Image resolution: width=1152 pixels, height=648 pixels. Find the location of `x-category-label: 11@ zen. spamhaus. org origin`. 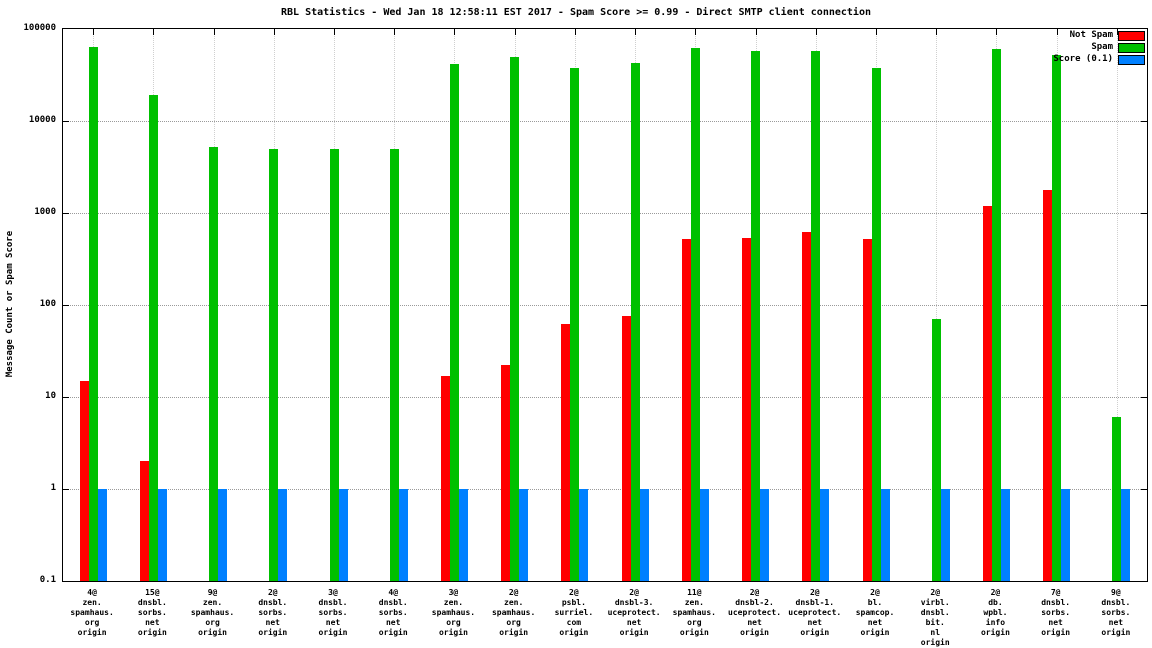

x-category-label: 11@ zen. spamhaus. org origin is located at coordinates (694, 612).